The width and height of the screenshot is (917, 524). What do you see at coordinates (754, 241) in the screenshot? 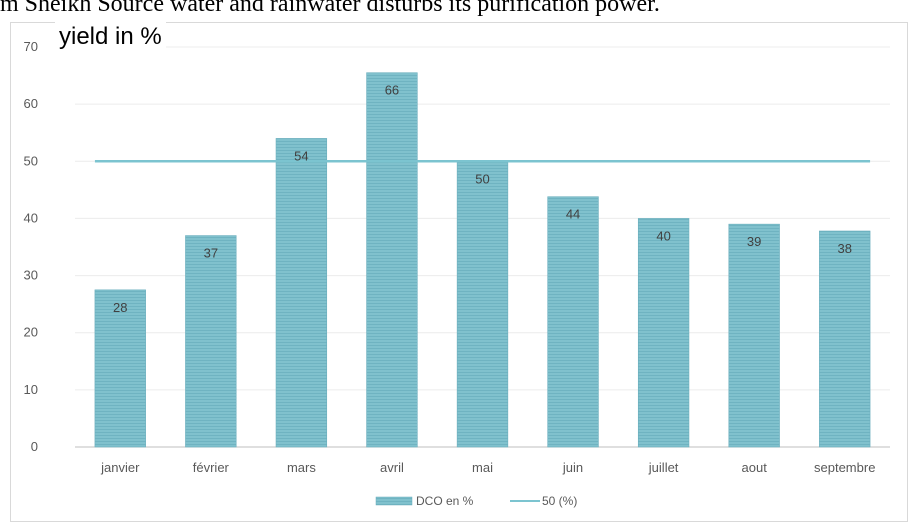
I see `bar-data-label: 39` at bounding box center [754, 241].